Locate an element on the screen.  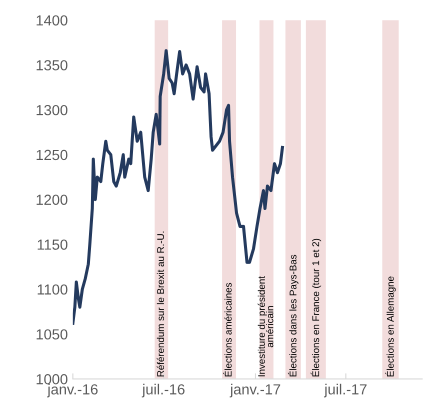
band-label: Élections en France (tour 1 et 2) is located at coordinates (316, 307).